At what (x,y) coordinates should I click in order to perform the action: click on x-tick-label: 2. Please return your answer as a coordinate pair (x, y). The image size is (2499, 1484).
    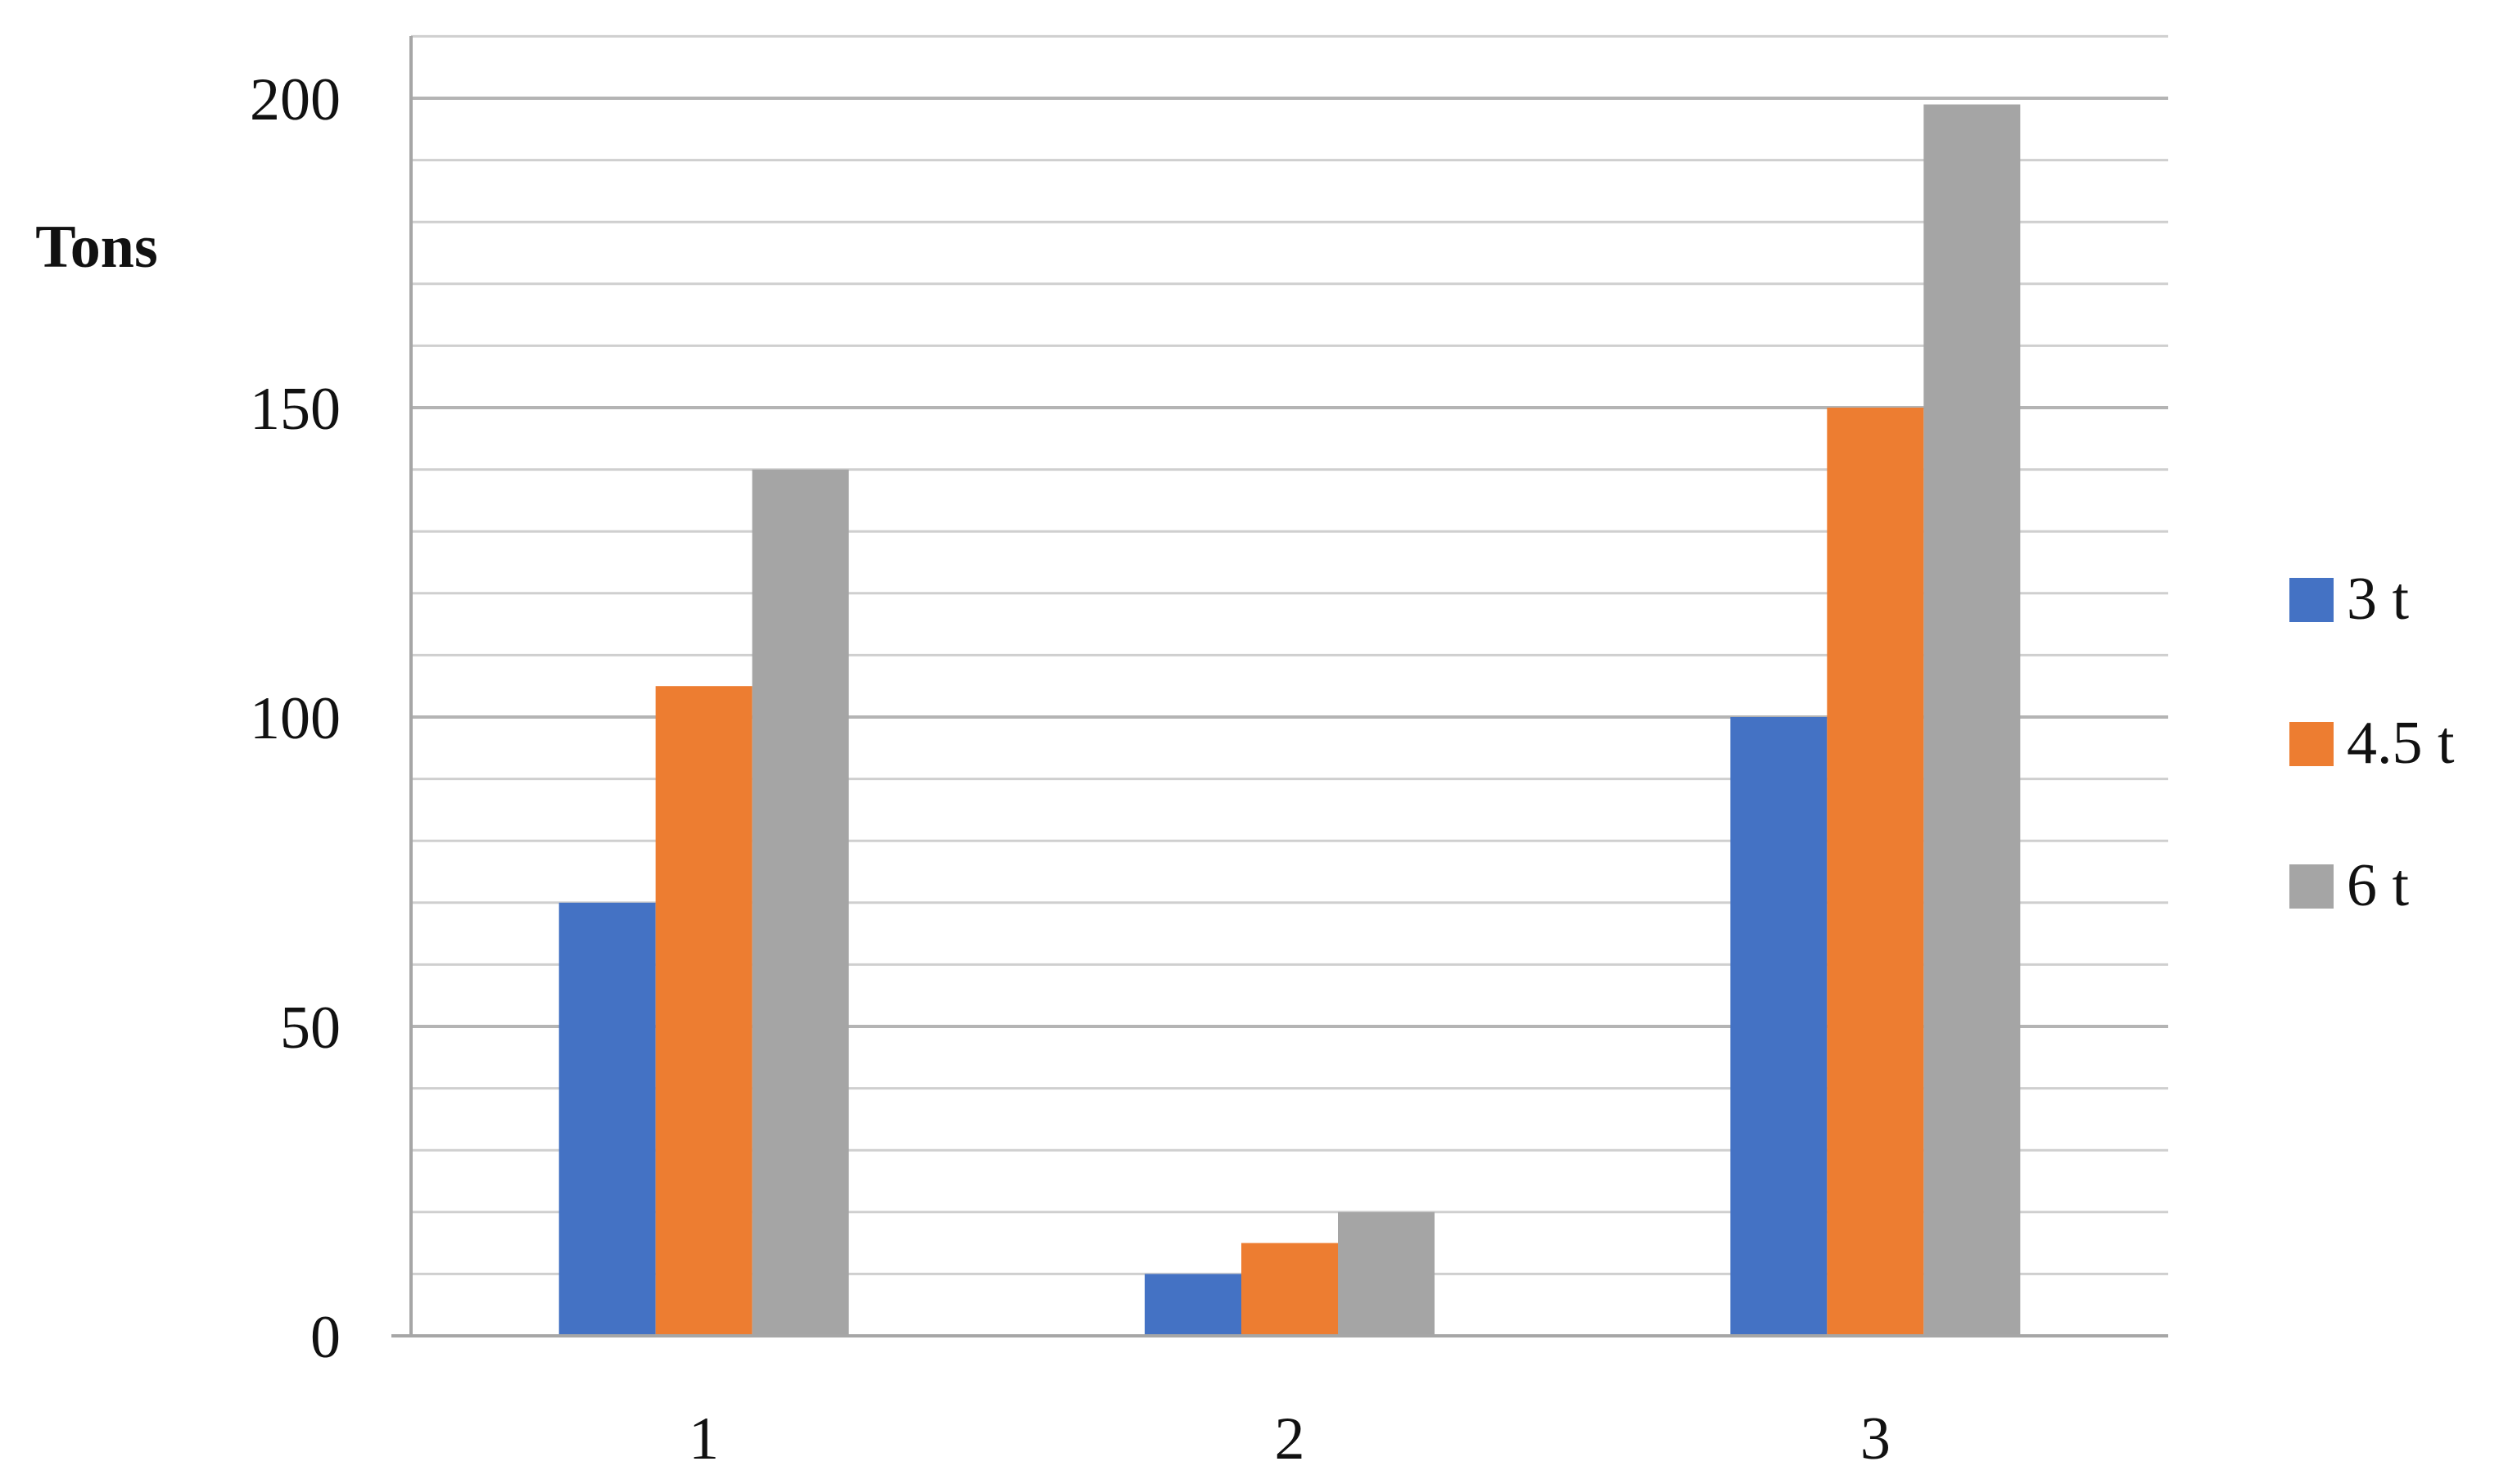
    Looking at the image, I should click on (1290, 1439).